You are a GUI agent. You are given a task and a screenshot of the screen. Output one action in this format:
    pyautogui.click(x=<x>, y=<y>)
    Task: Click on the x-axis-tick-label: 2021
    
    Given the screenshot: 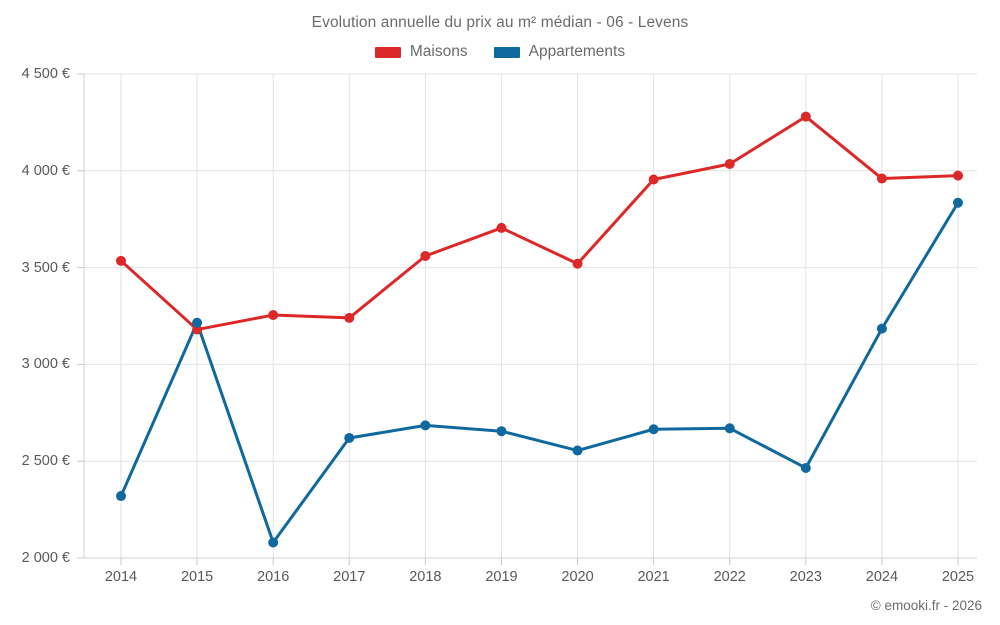 What is the action you would take?
    pyautogui.click(x=653, y=577)
    